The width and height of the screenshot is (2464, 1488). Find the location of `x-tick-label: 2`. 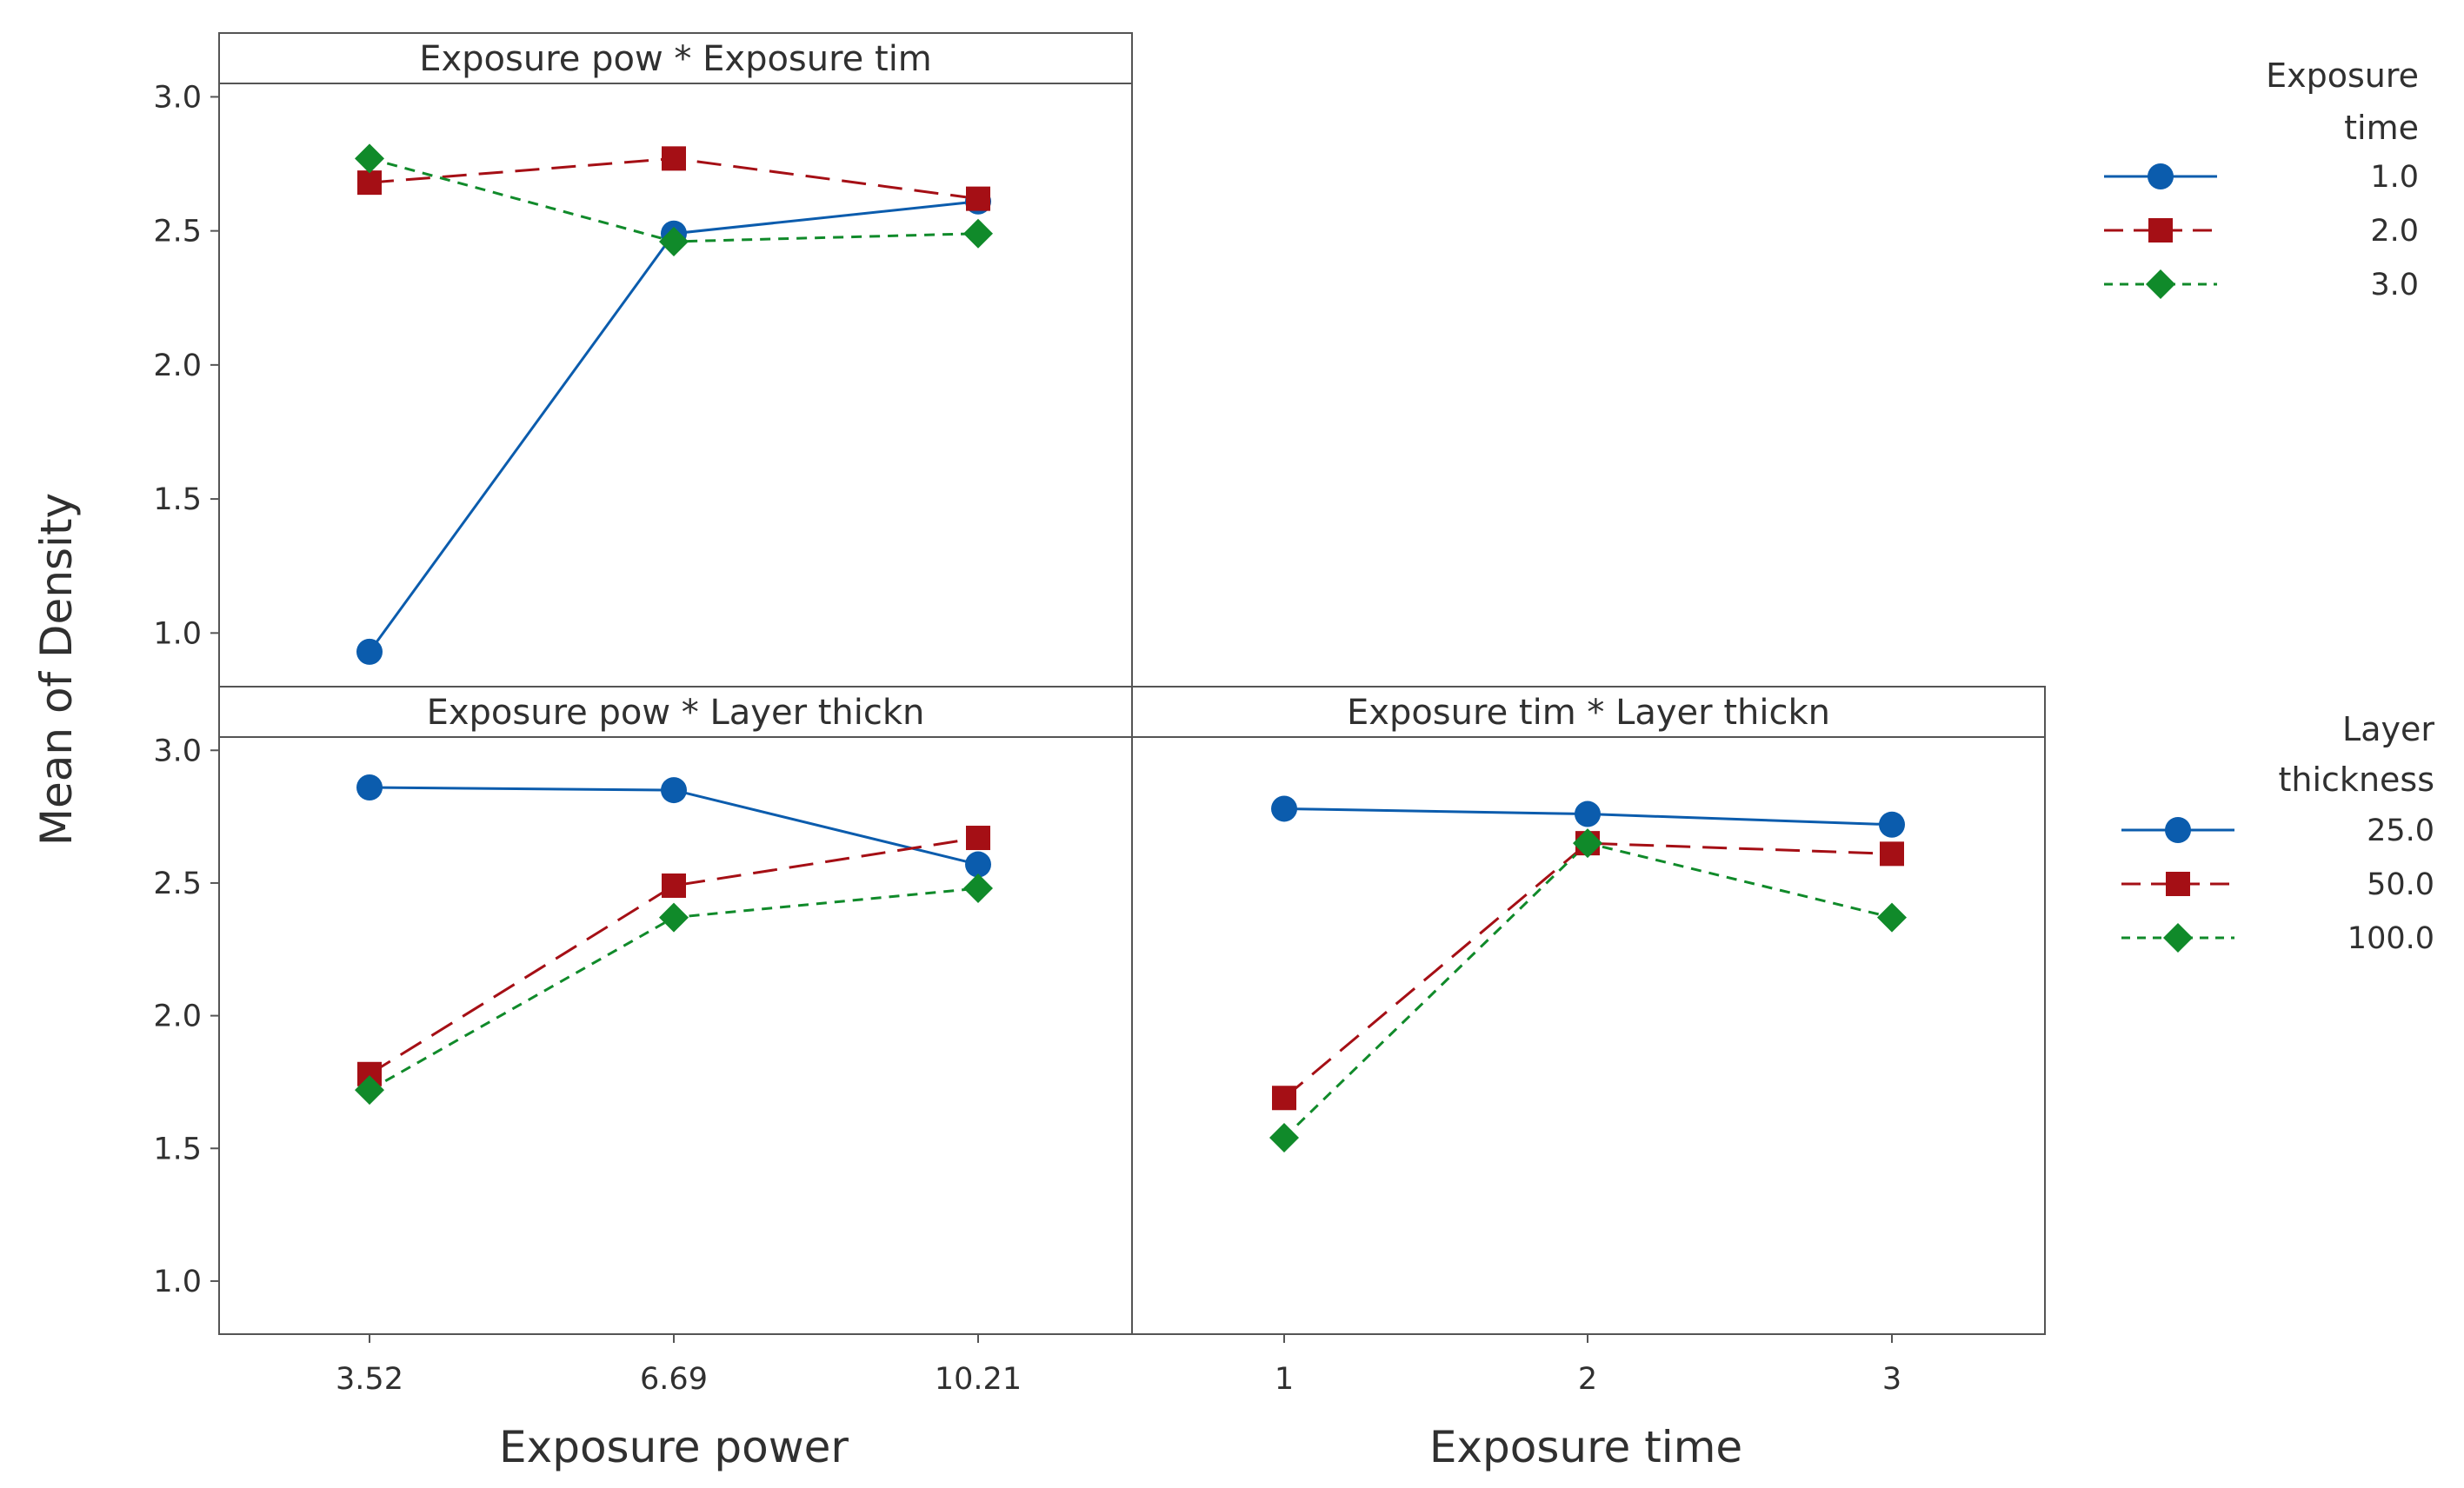

x-tick-label: 2 is located at coordinates (1587, 1379).